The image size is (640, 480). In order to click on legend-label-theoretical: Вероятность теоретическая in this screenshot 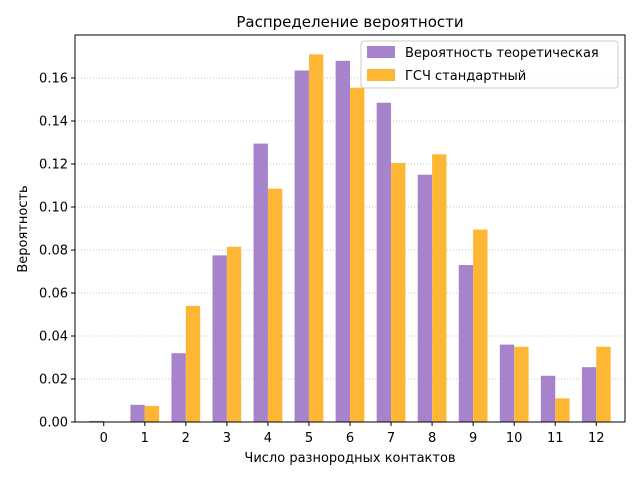, I will do `click(502, 53)`.